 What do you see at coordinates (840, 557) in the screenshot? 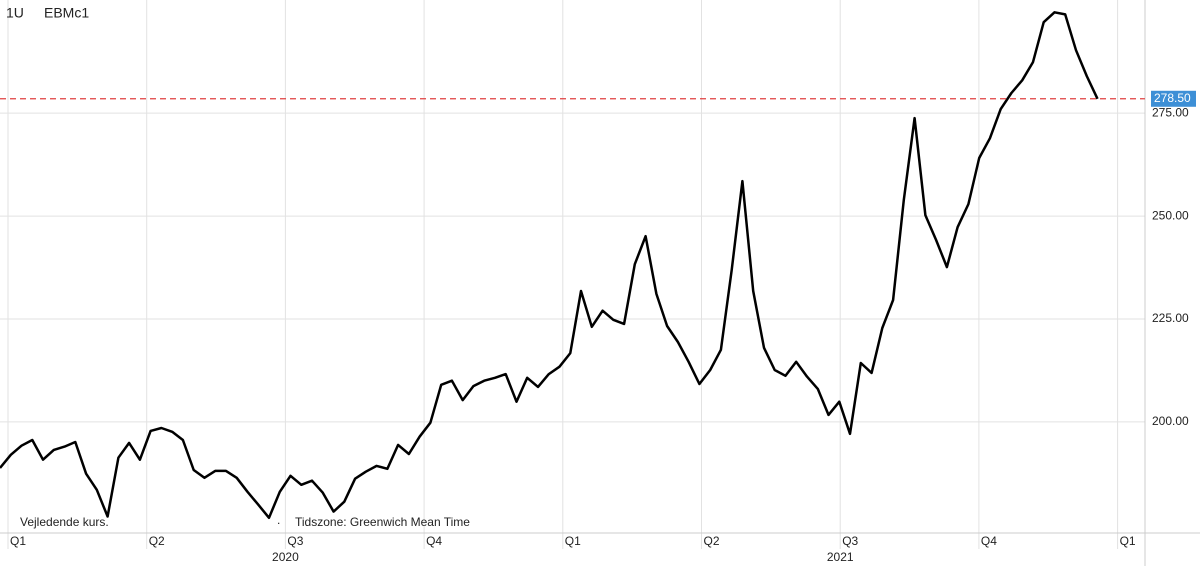
I see `year-label: 2021` at bounding box center [840, 557].